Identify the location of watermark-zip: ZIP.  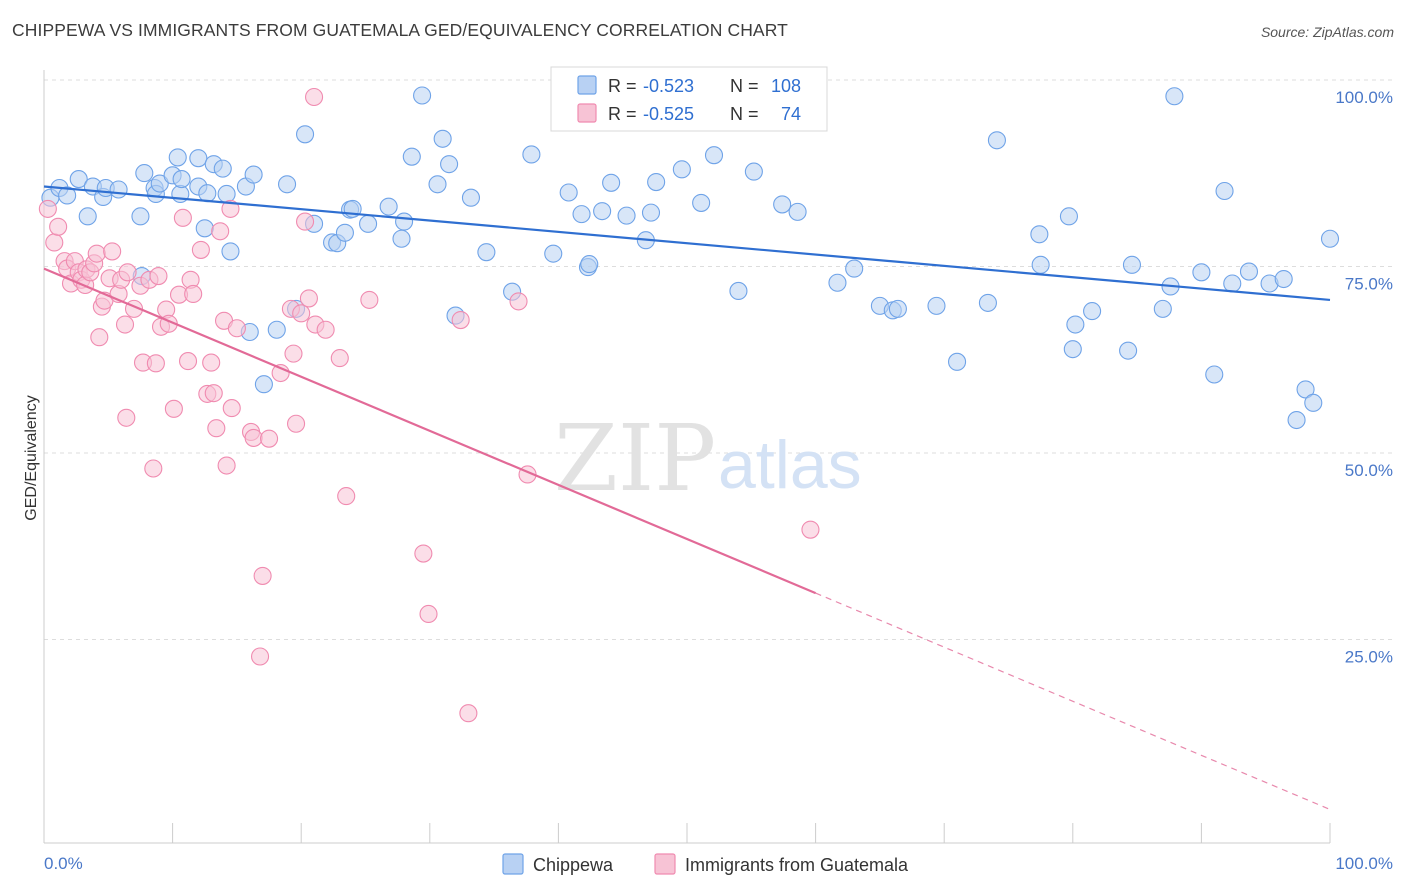
(635, 458).